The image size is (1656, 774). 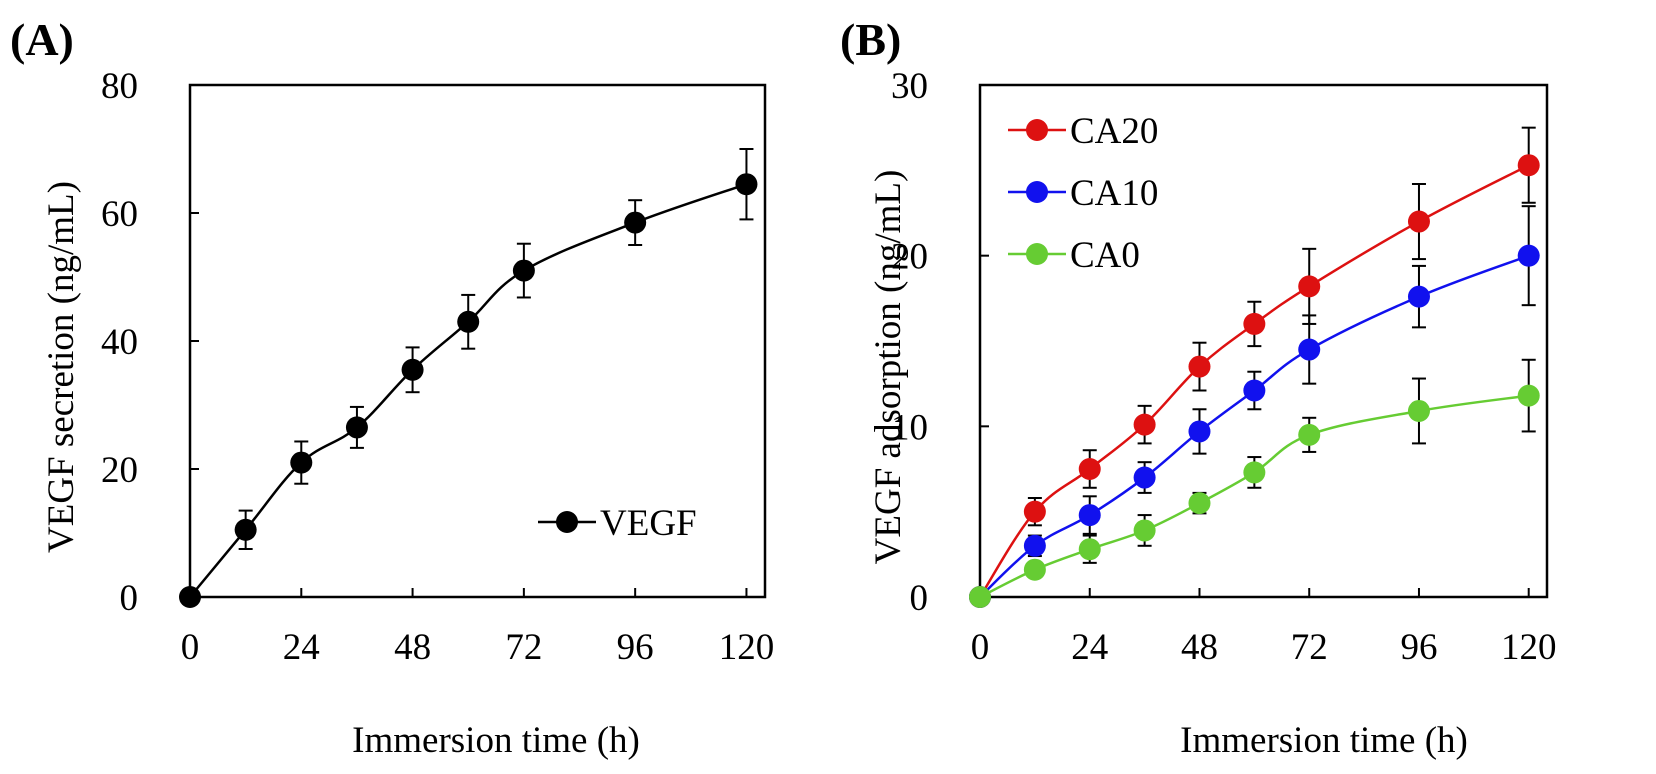 What do you see at coordinates (1199, 647) in the screenshot?
I see `panel-b-x-tick-label: 48` at bounding box center [1199, 647].